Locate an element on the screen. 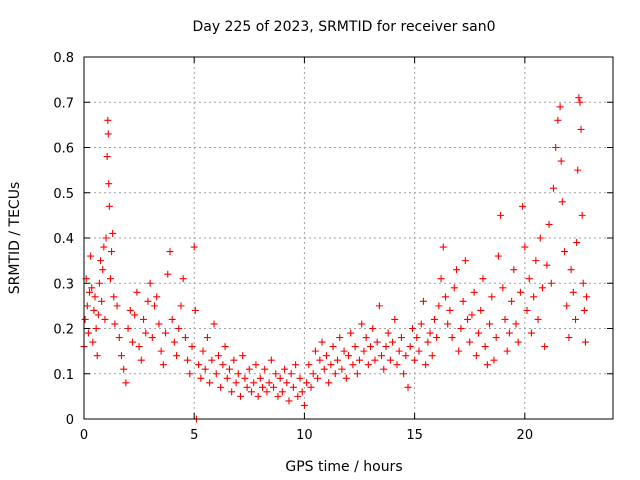  y-tick-label: 0.1 is located at coordinates (63, 375).